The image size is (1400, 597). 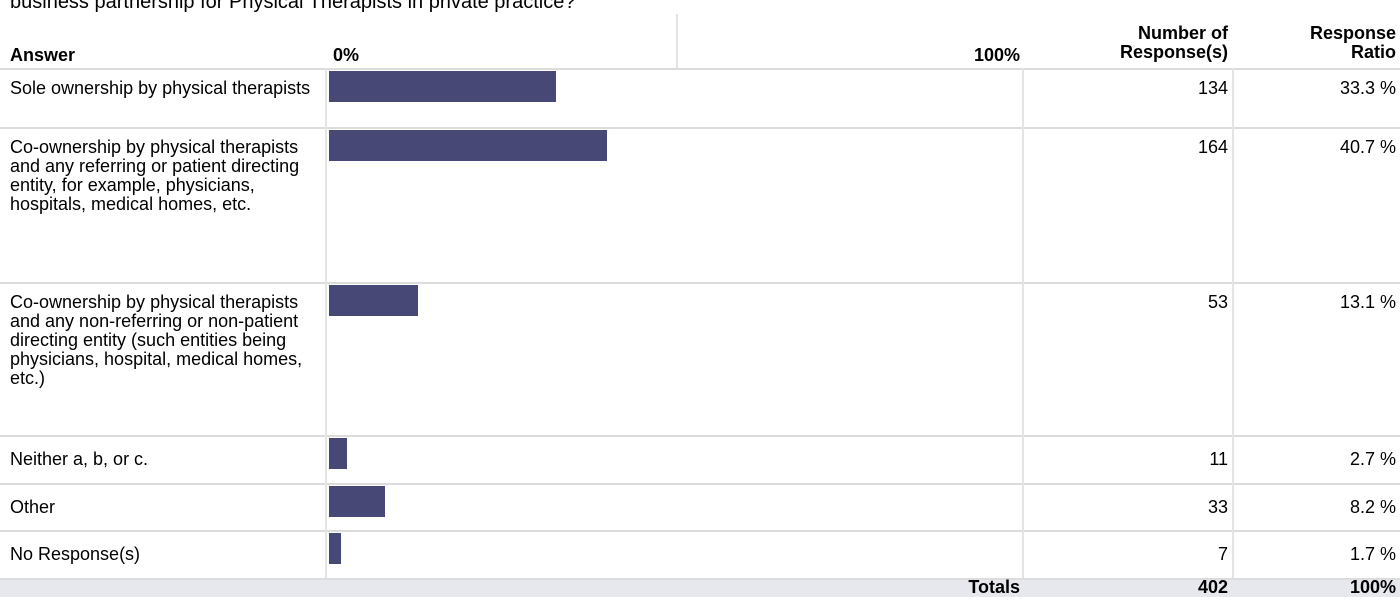 I want to click on scale-max-label: 100%, so click(x=996, y=55).